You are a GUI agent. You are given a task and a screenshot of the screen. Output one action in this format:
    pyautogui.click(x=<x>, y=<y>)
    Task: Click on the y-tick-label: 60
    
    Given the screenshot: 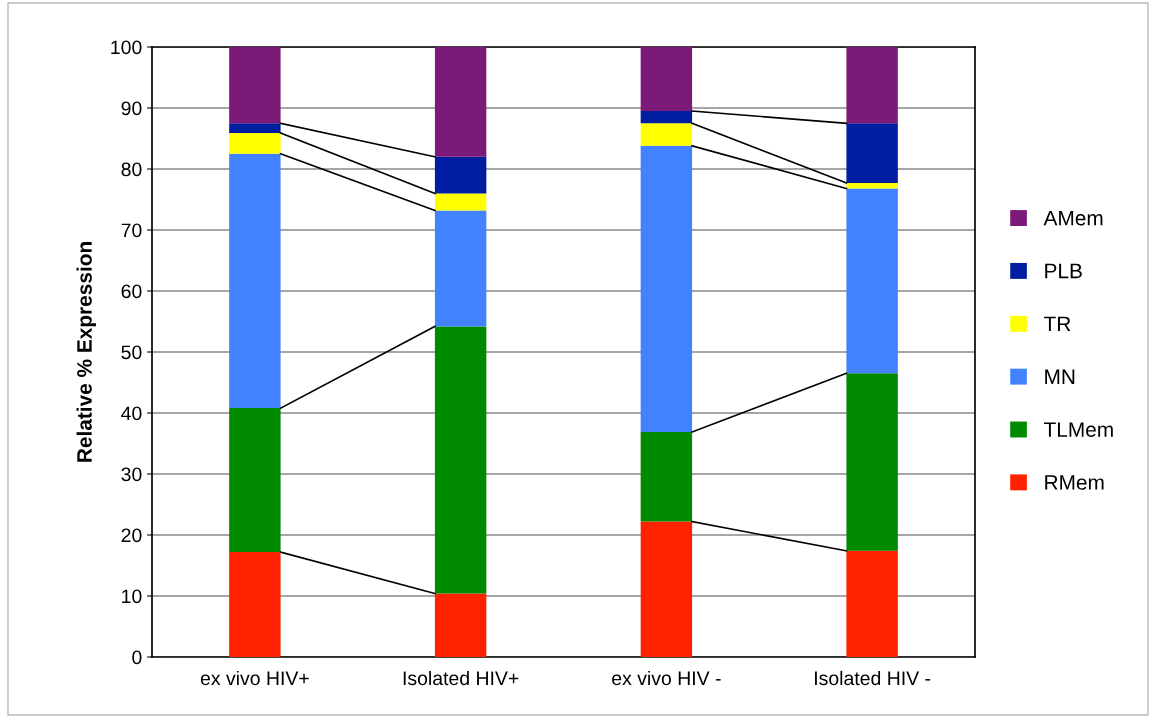 What is the action you would take?
    pyautogui.click(x=131, y=291)
    